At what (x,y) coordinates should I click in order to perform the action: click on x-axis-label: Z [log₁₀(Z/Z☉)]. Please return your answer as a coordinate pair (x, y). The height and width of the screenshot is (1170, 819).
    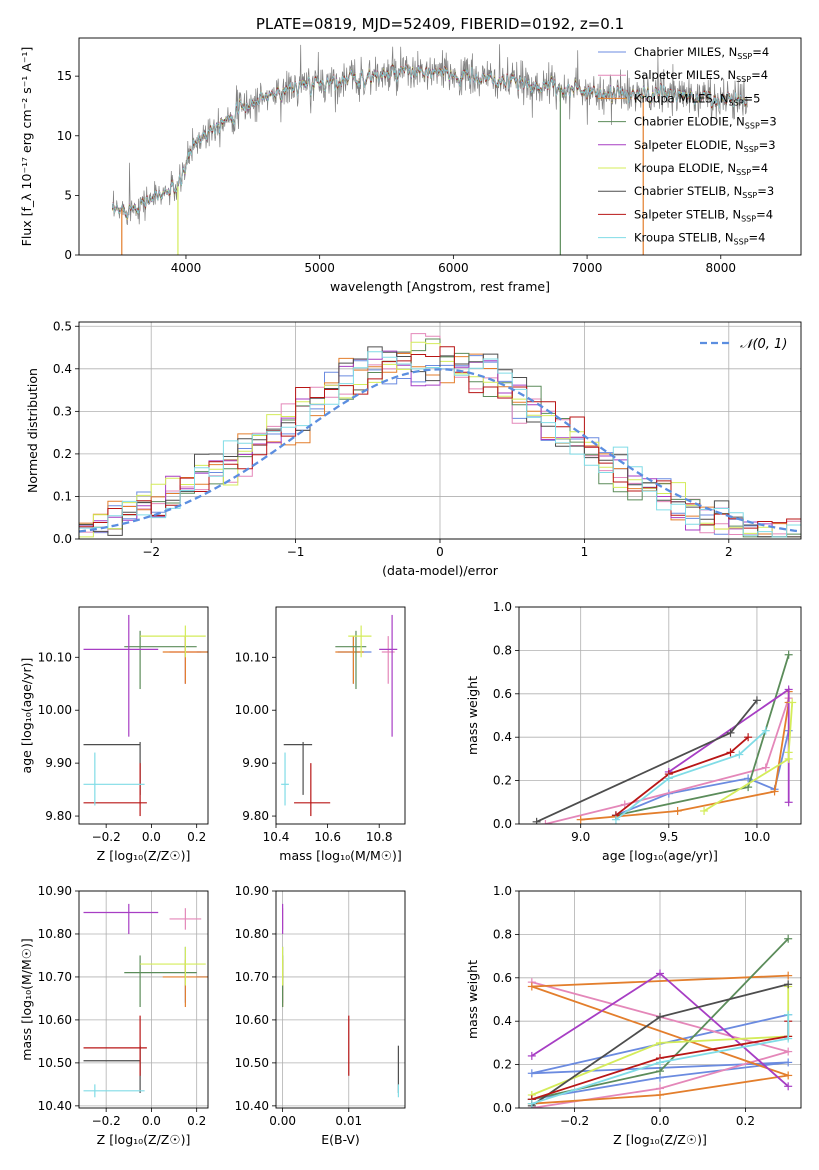
    Looking at the image, I should click on (144, 855).